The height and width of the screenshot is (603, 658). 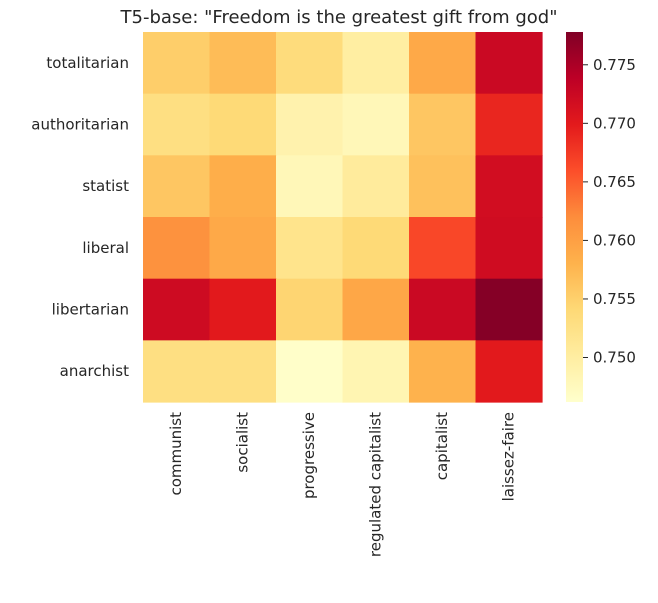 What do you see at coordinates (309, 455) in the screenshot?
I see `x-tick-label: progressive` at bounding box center [309, 455].